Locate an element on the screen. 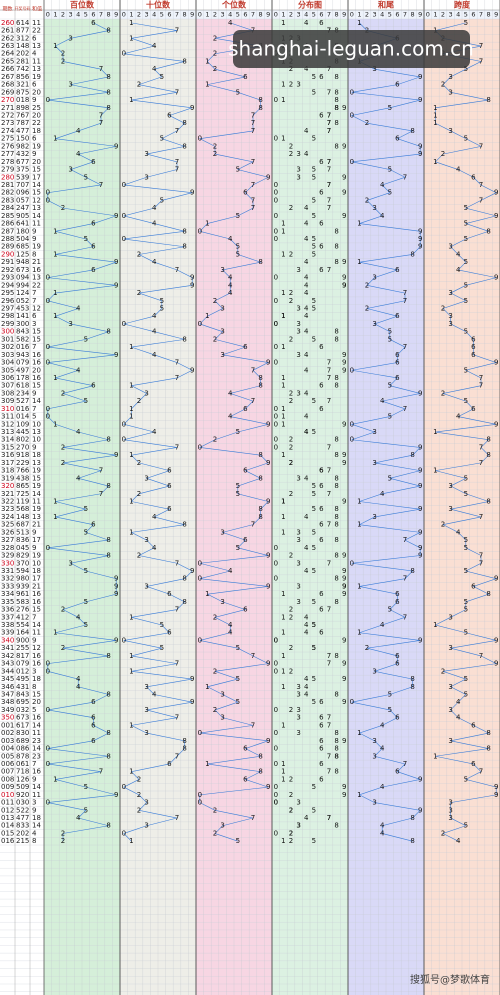 The height and width of the screenshot is (995, 500). distribution-digit: 7 is located at coordinates (329, 471).